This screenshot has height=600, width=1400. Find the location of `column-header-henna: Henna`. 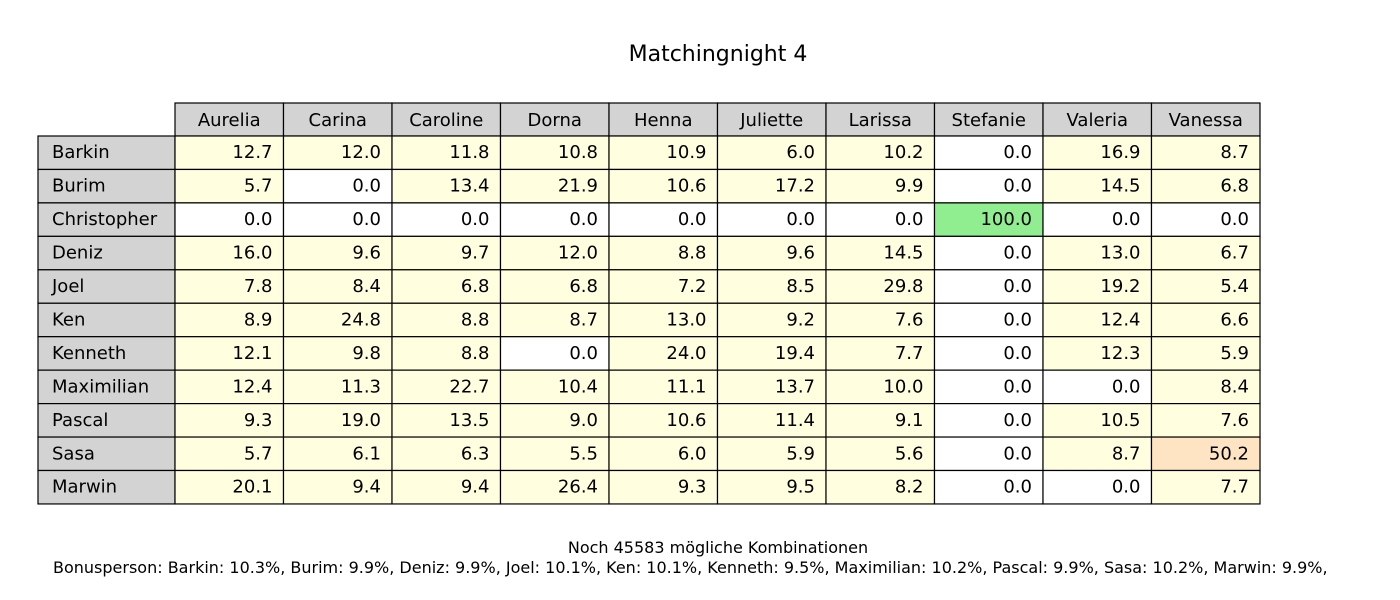

column-header-henna: Henna is located at coordinates (663, 120).